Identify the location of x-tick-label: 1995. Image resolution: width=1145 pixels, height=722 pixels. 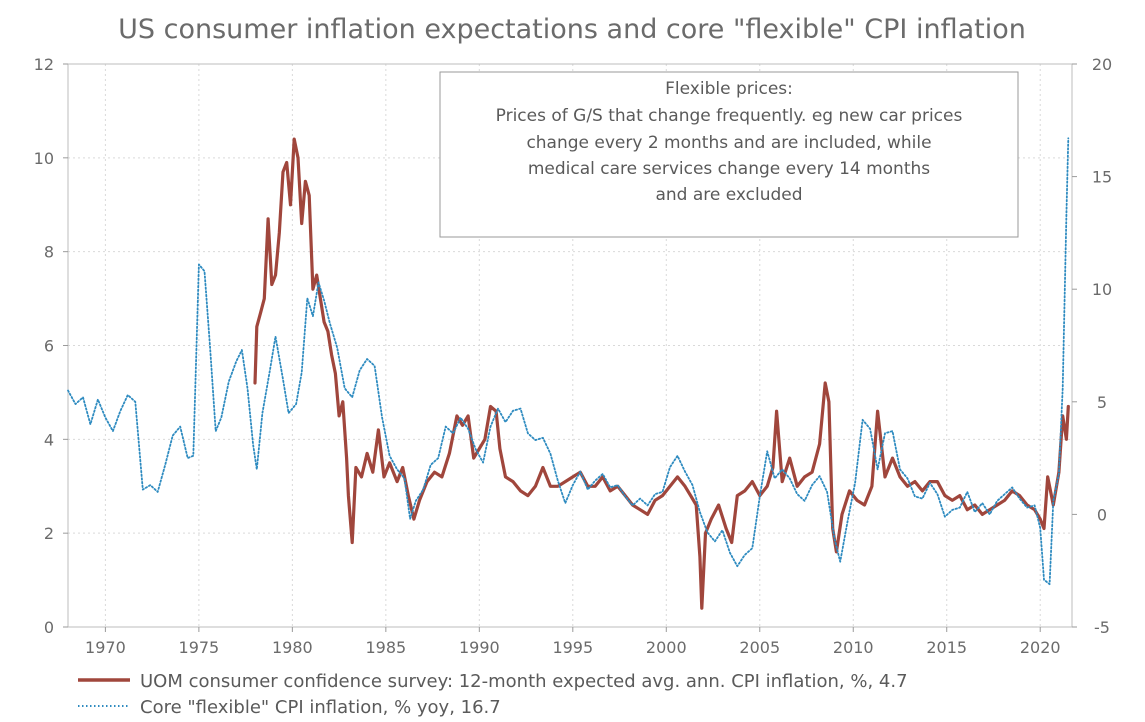
(572, 647).